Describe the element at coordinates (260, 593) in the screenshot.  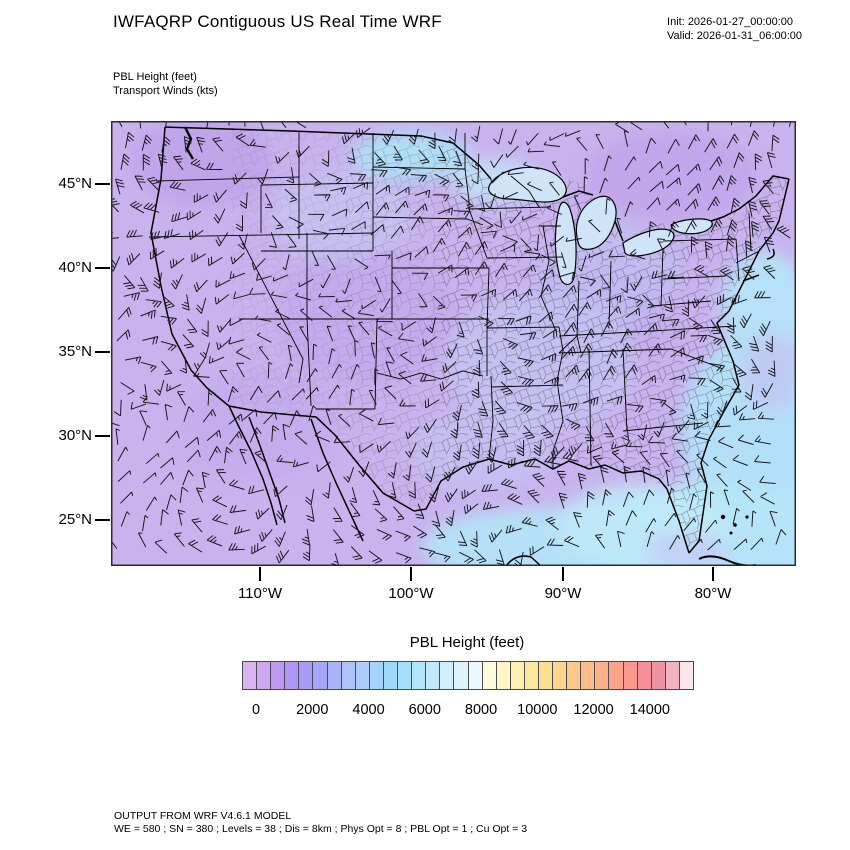
I see `lon-tick-label: 110°W` at that location.